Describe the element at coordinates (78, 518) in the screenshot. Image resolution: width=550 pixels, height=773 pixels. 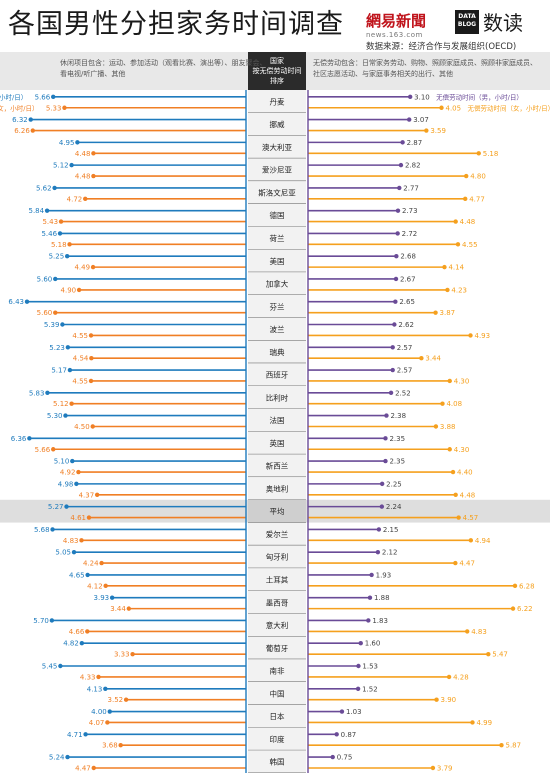
I see `leisure-female-label: 4.61` at that location.